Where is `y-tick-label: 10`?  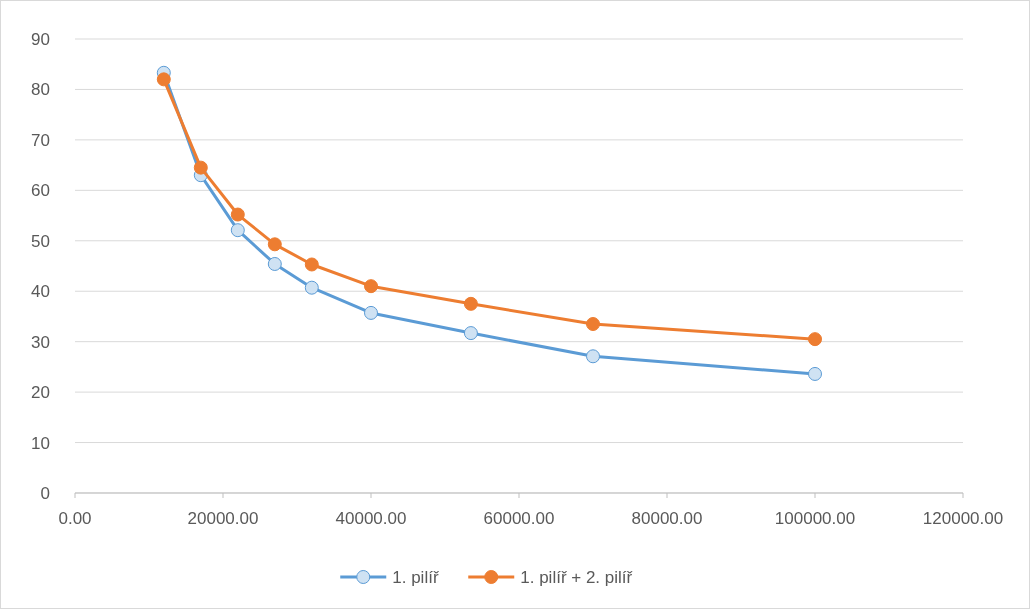
y-tick-label: 10 is located at coordinates (40, 443).